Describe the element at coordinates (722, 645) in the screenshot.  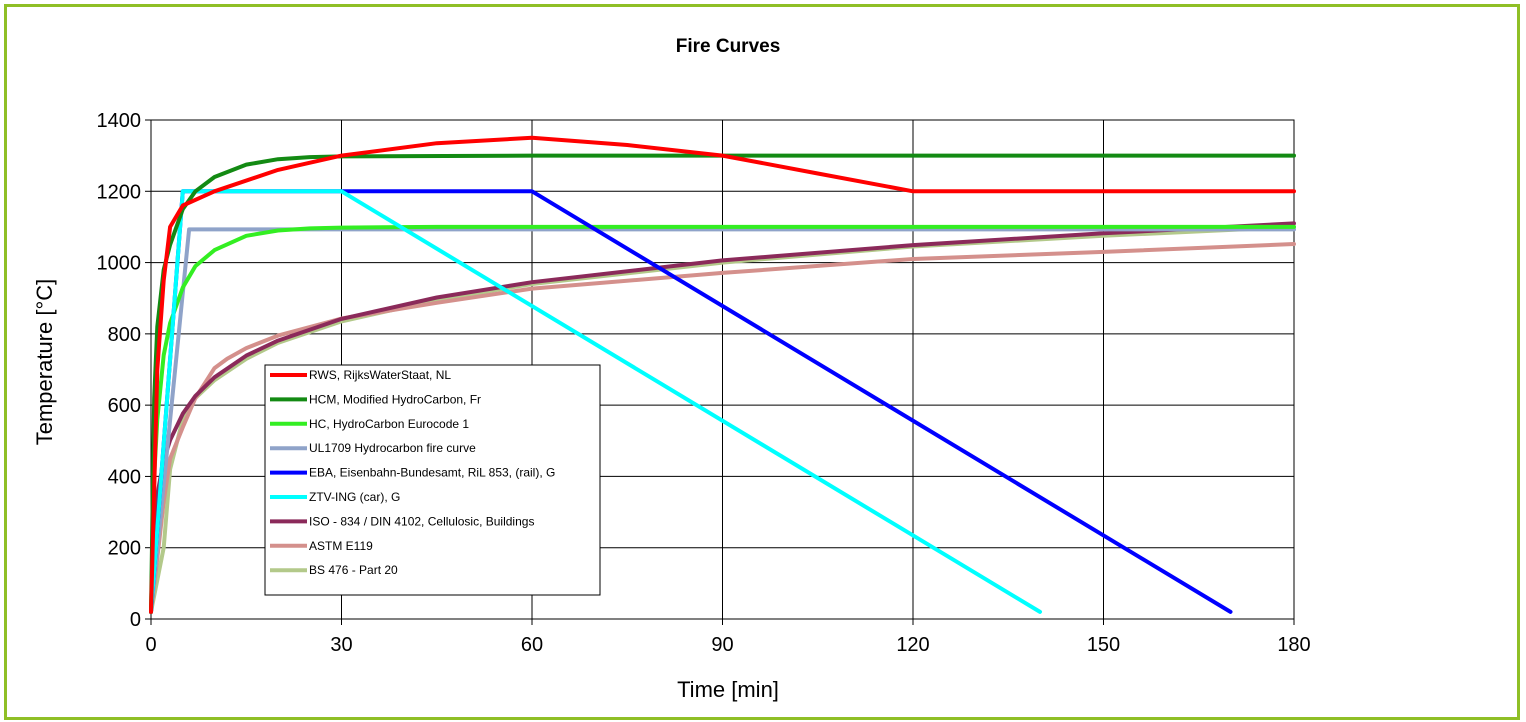
I see `x-tick-label: 90` at that location.